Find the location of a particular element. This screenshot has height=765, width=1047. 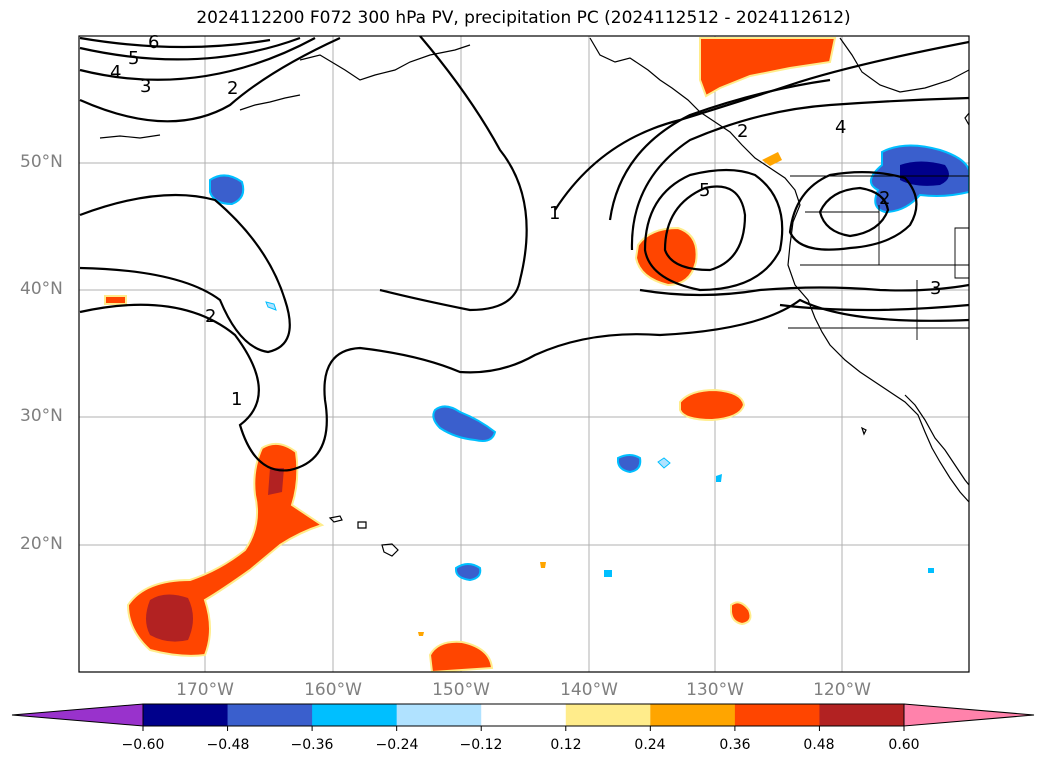

lat-label-20n: 20°N is located at coordinates (41, 544).